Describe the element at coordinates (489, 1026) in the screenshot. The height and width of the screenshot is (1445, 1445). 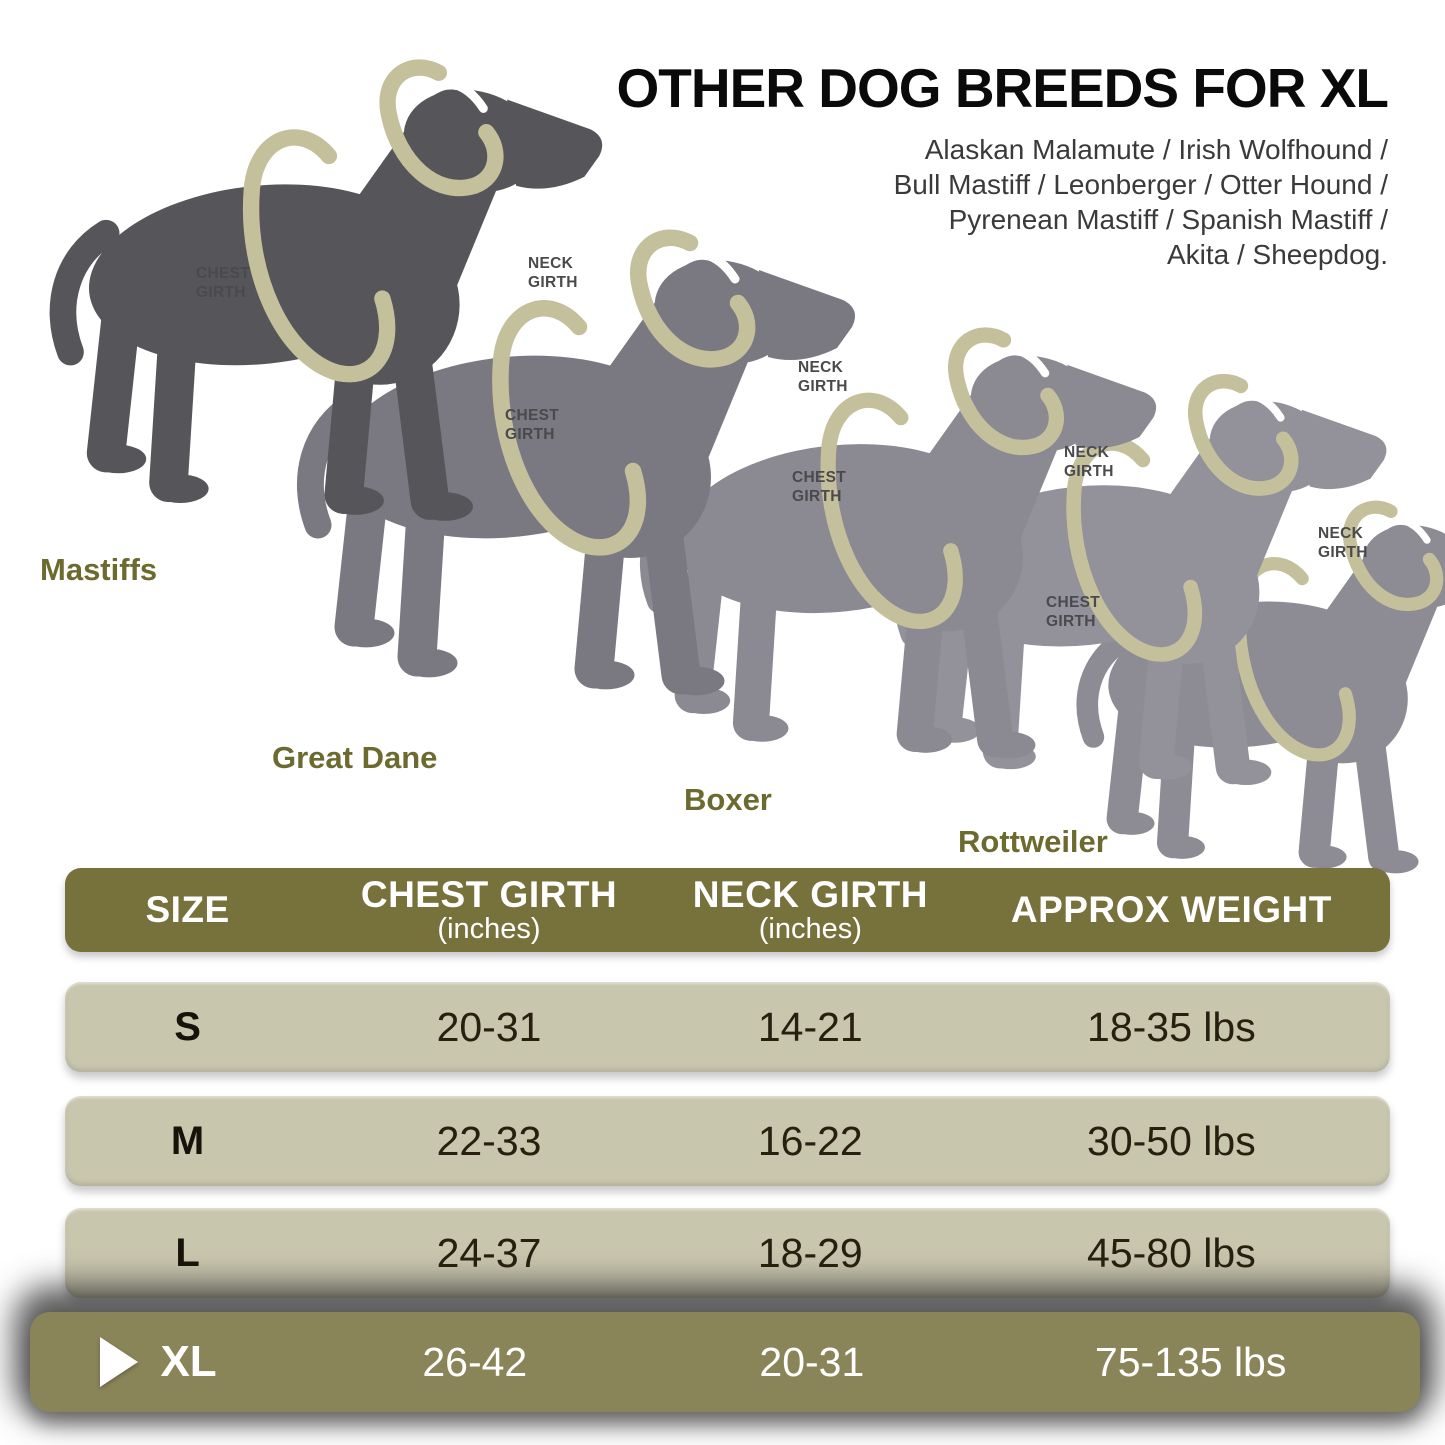
I see `chest-girth-value: 20-31` at that location.